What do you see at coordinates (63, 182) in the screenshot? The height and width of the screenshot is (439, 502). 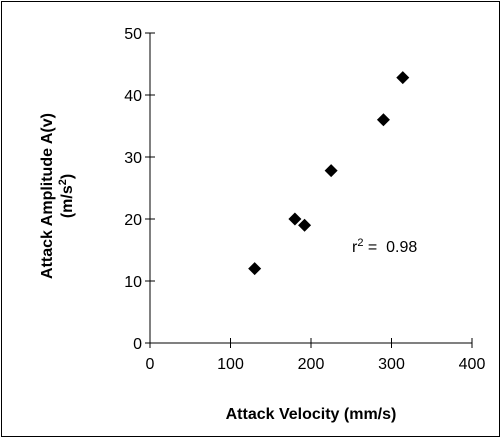 I see `y-axis-unit-sup: 2` at bounding box center [63, 182].